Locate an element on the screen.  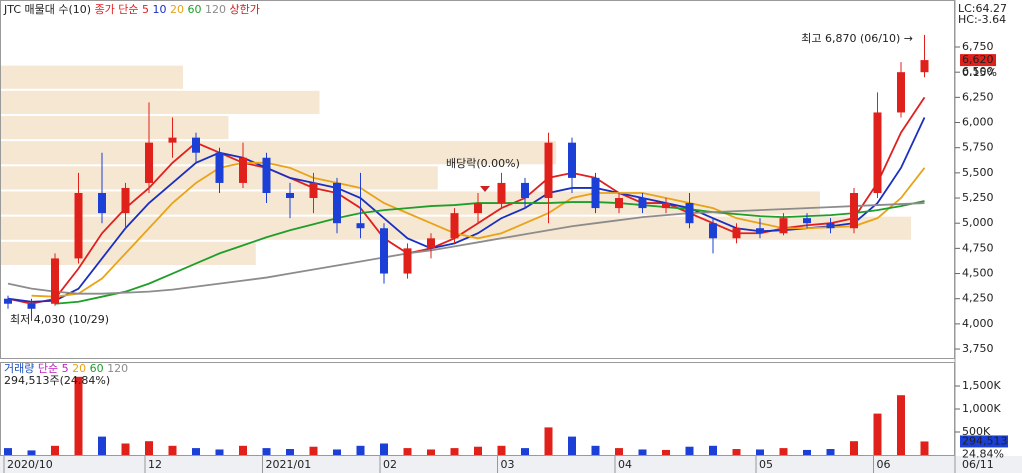
y-tick-label: 5,750 is located at coordinates (978, 147).